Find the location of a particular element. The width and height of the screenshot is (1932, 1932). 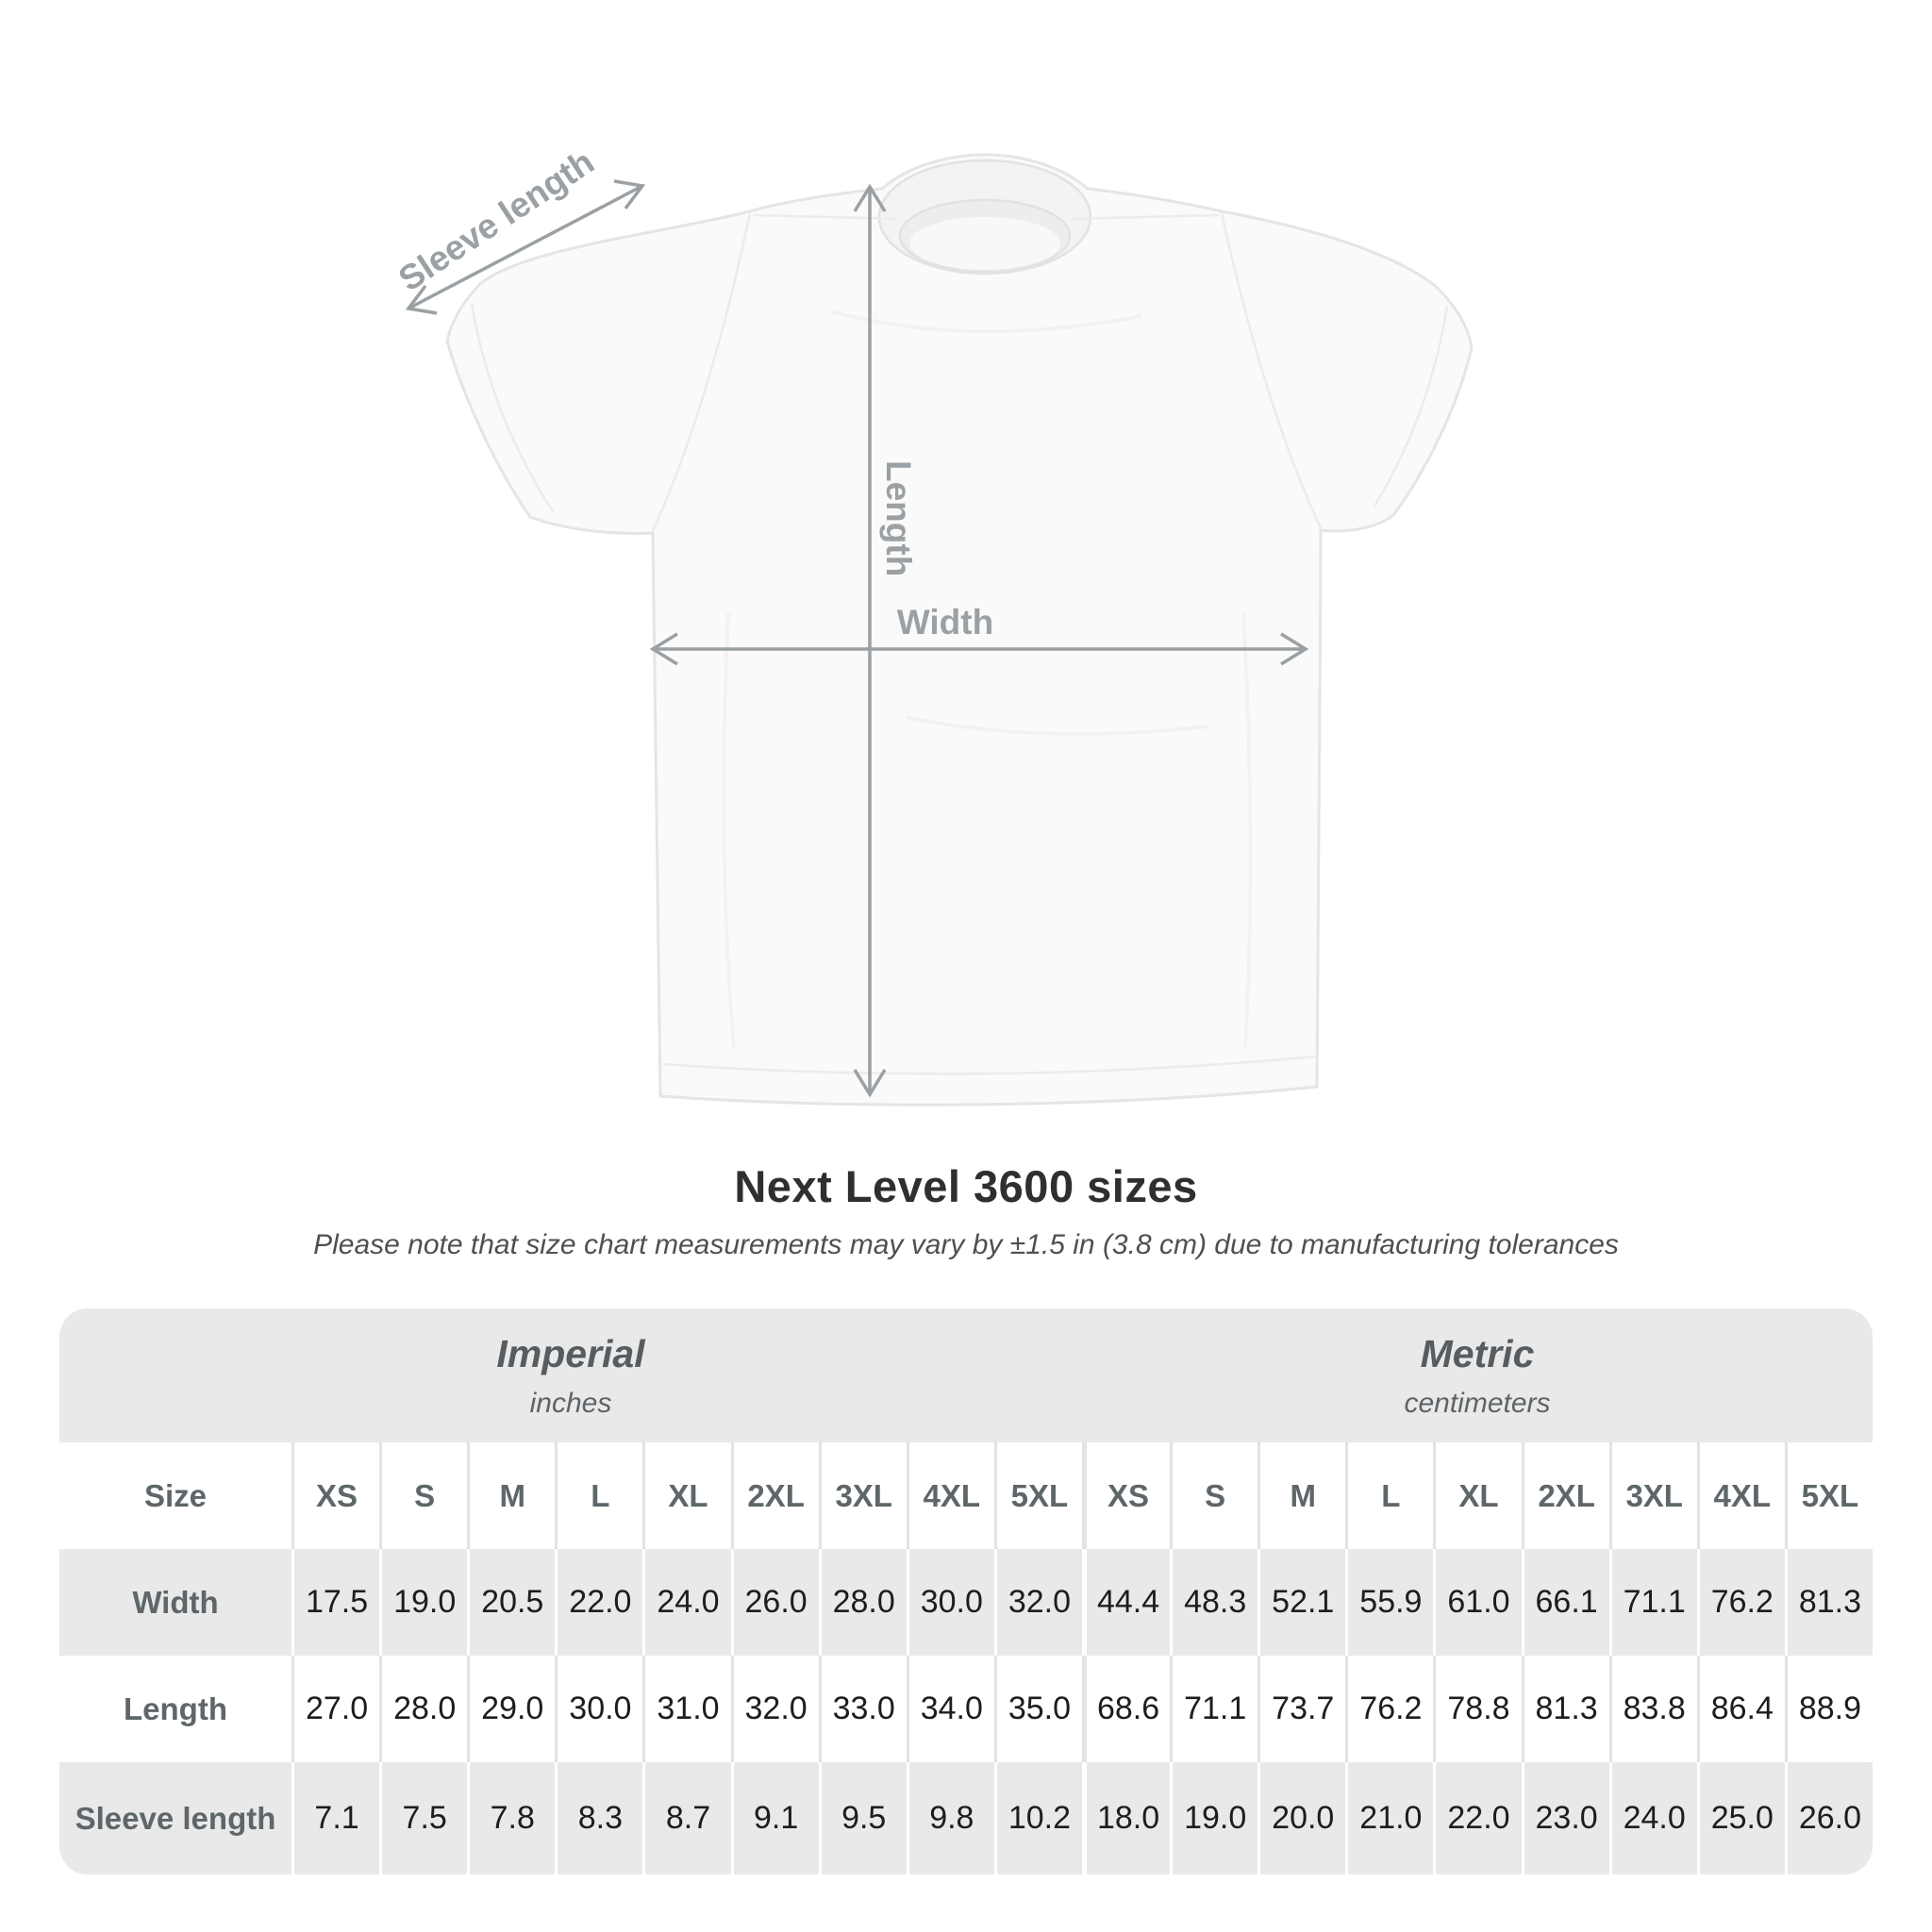

value-cell: 20.5 is located at coordinates (511, 1603).